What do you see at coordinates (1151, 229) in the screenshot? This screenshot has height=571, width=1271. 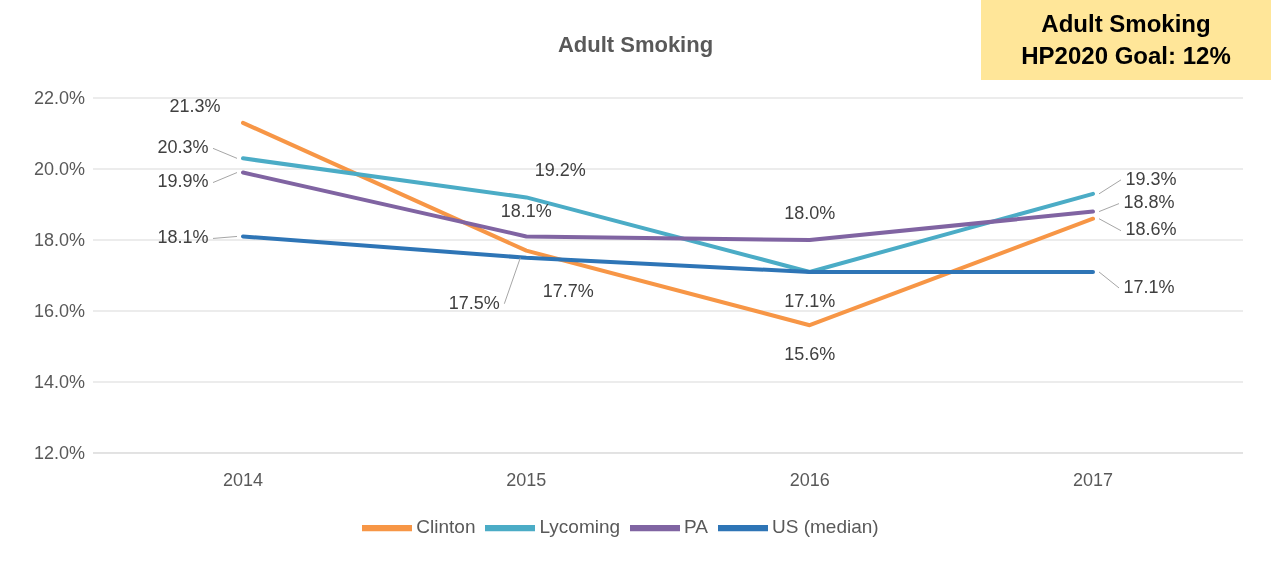 I see `data-label: 18.6%` at bounding box center [1151, 229].